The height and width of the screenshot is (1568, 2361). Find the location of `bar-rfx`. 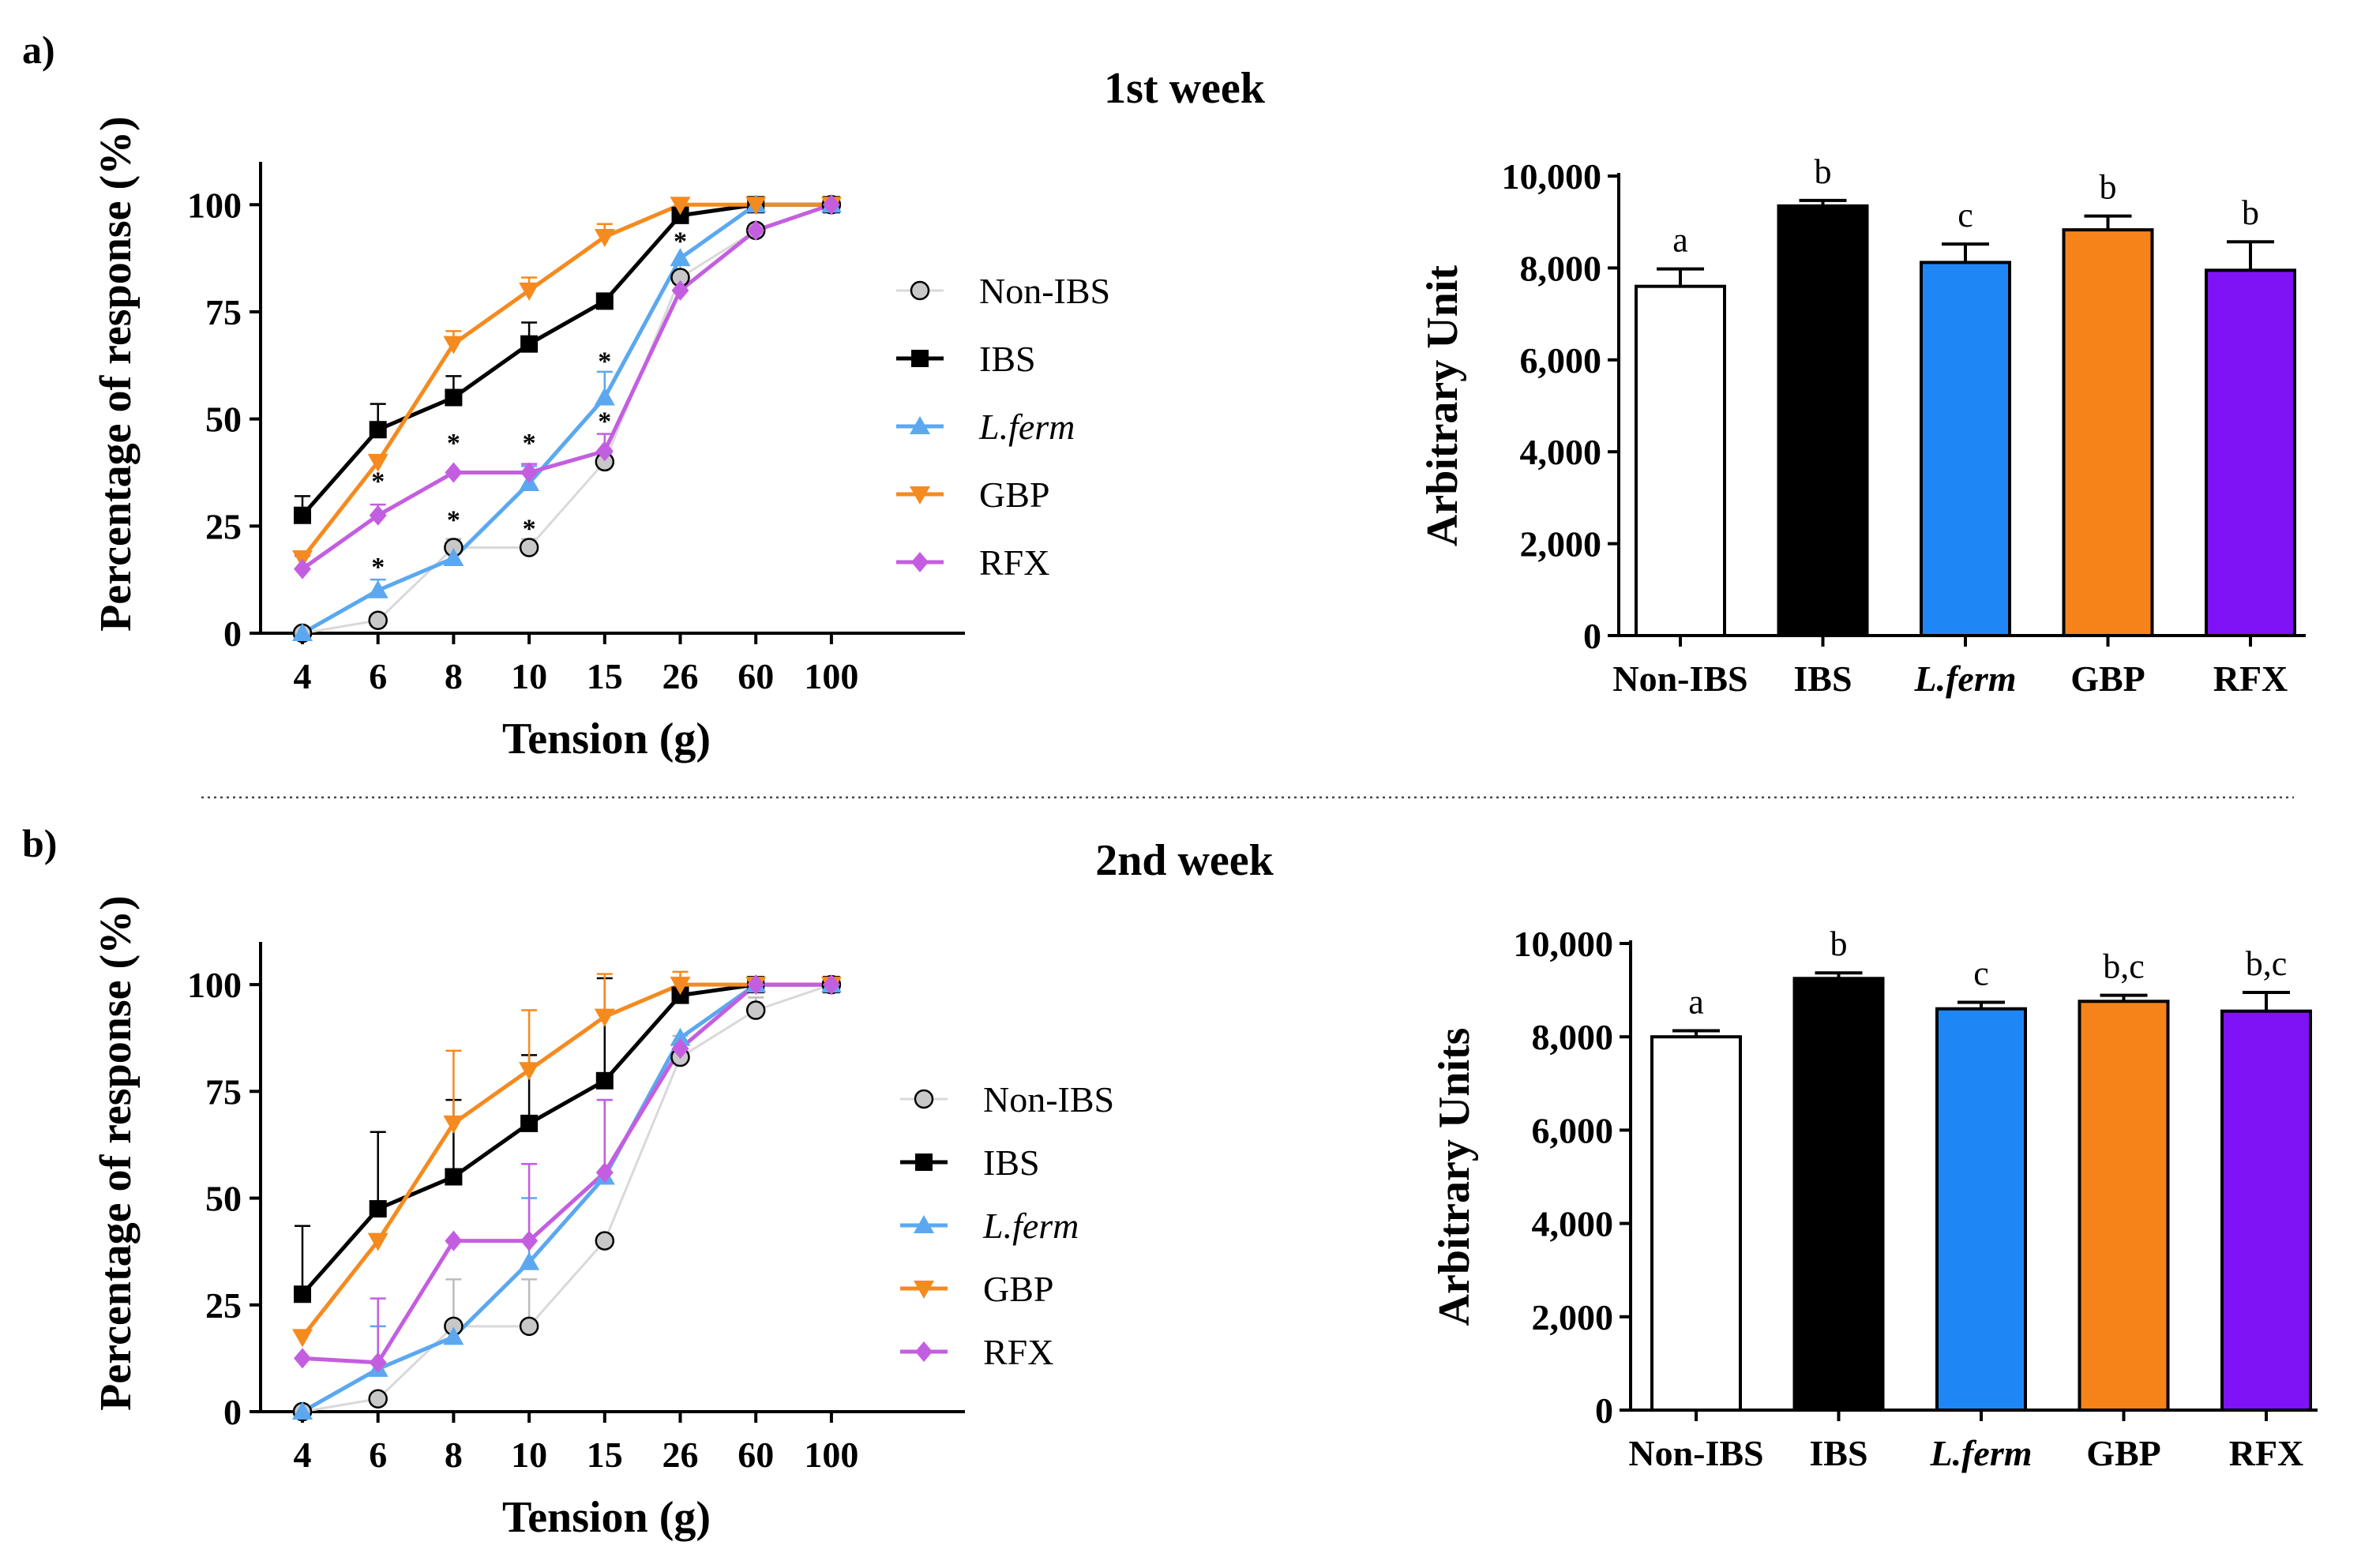

bar-rfx is located at coordinates (2250, 453).